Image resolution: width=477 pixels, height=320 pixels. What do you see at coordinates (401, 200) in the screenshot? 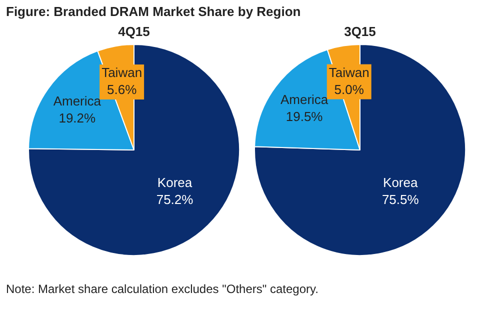
I see `data-label: 75.5%` at bounding box center [401, 200].